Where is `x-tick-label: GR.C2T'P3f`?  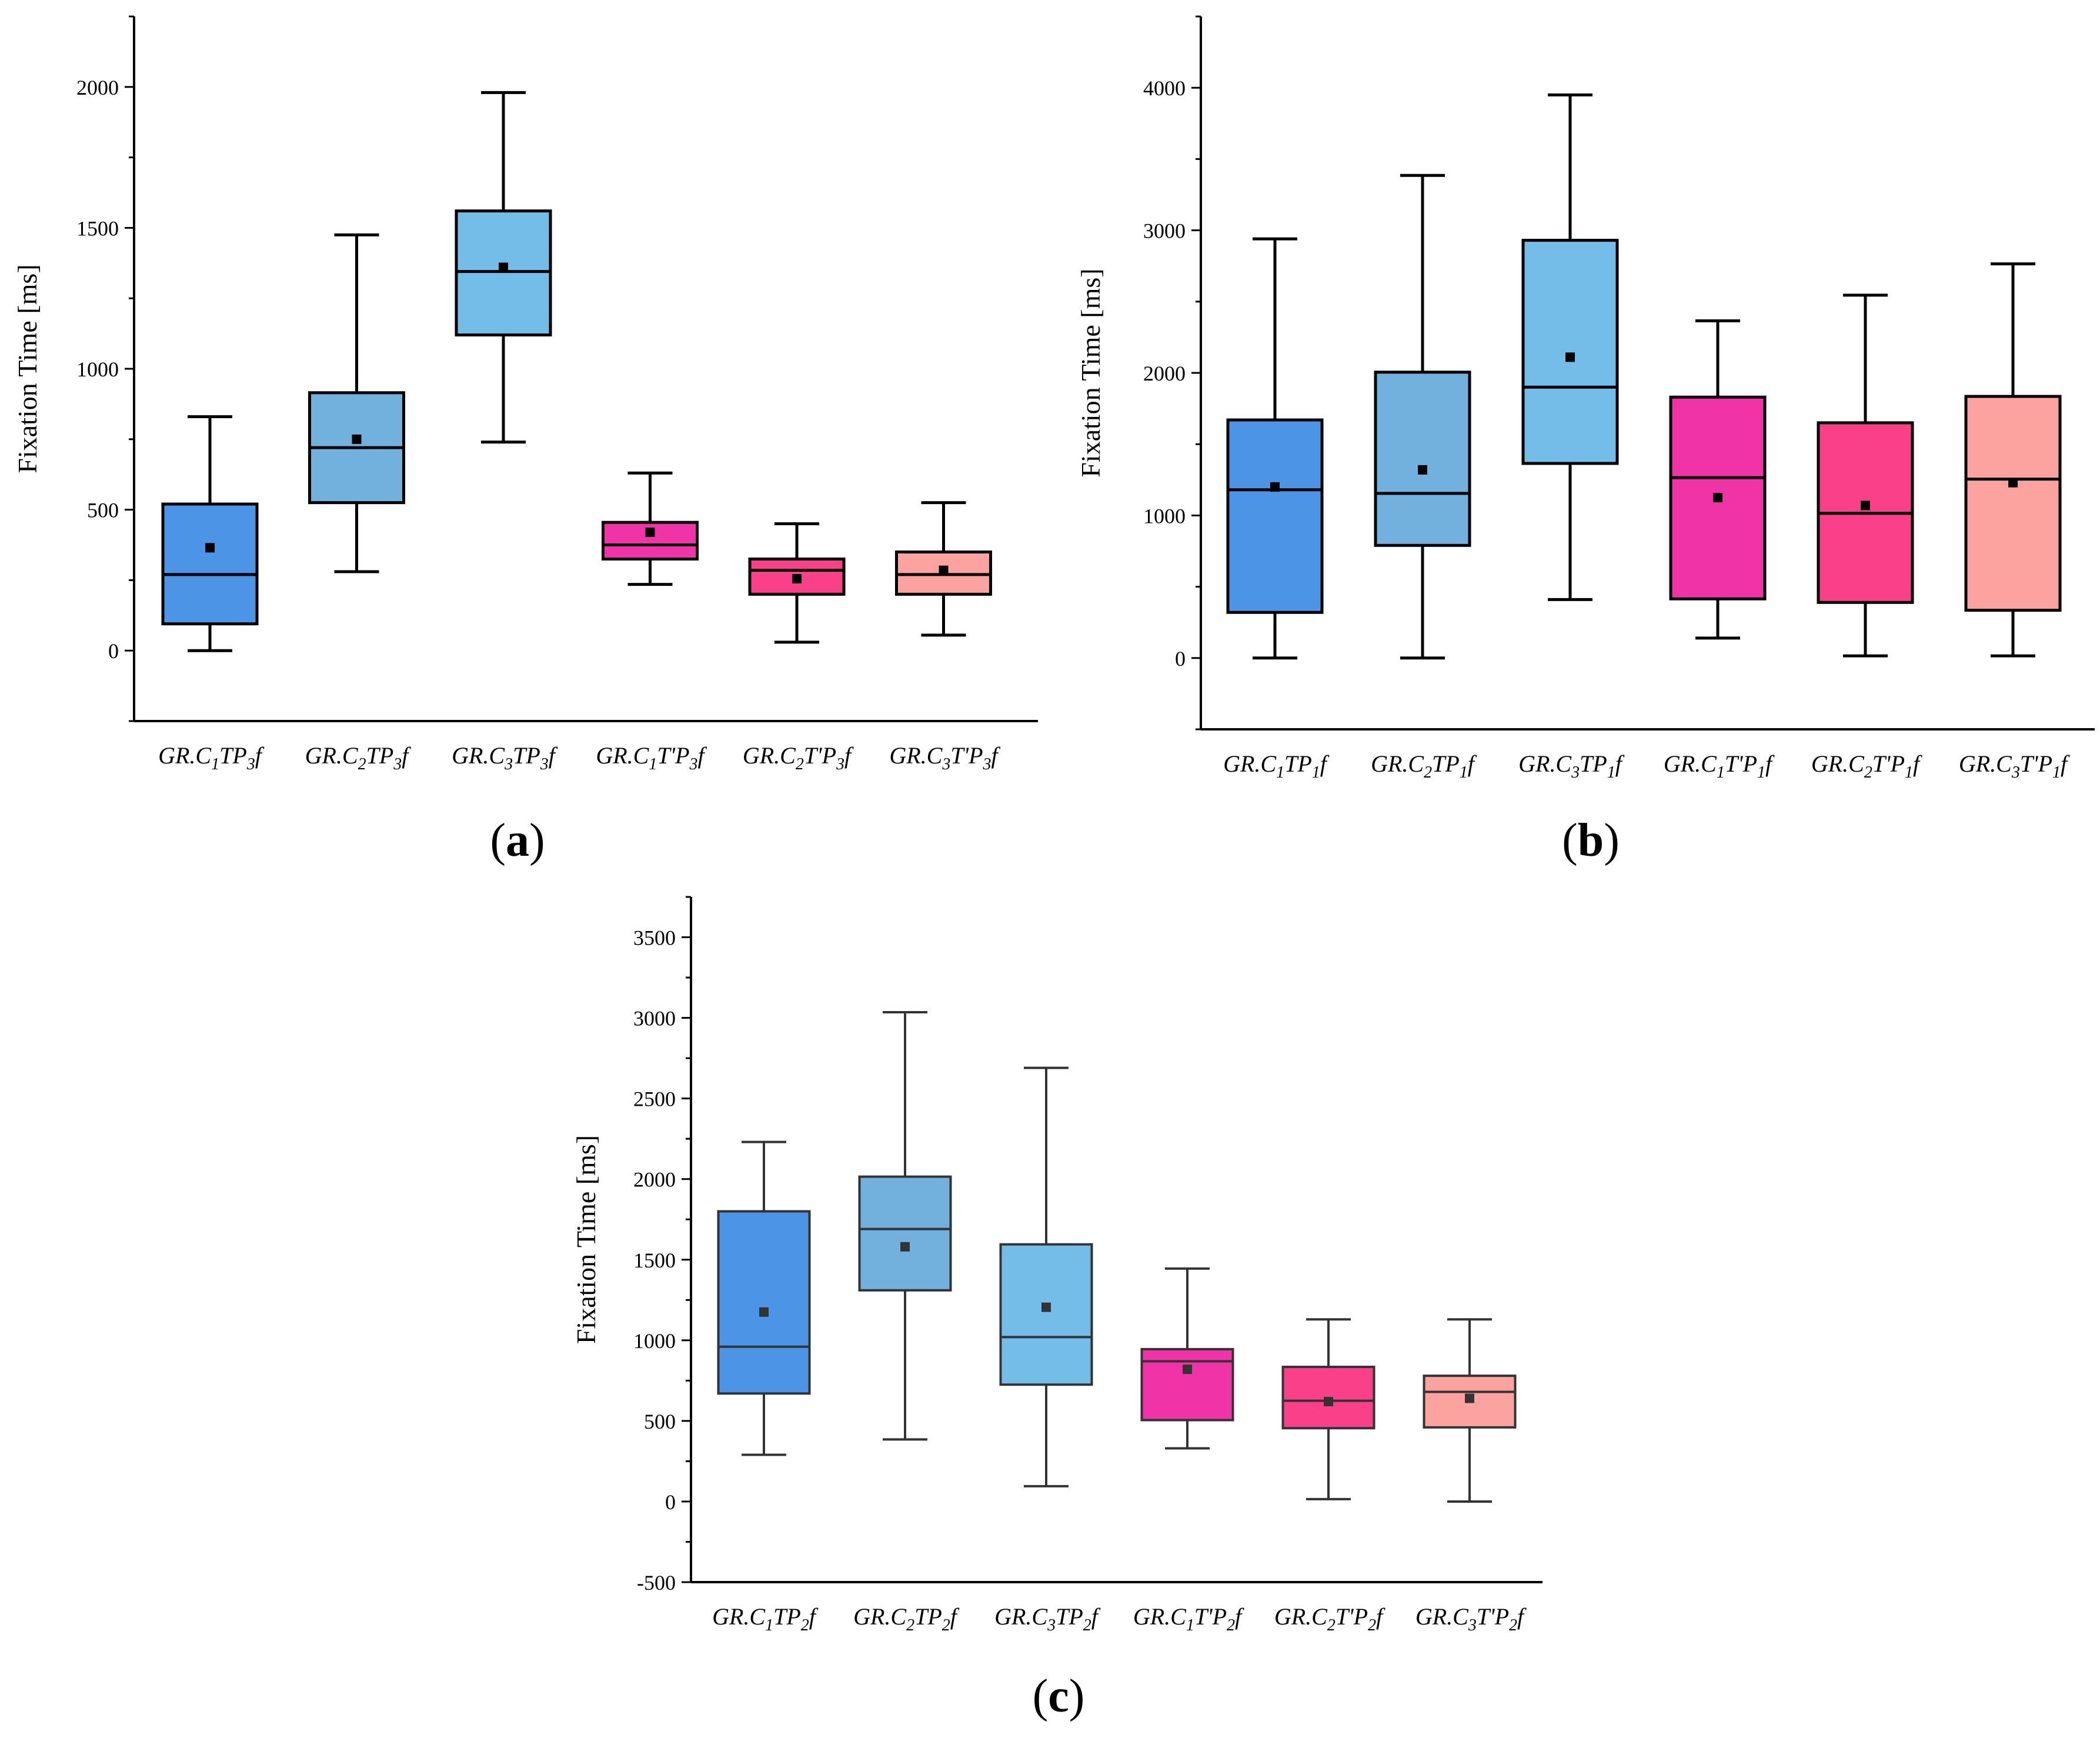 x-tick-label: GR.C2T'P3f is located at coordinates (798, 757).